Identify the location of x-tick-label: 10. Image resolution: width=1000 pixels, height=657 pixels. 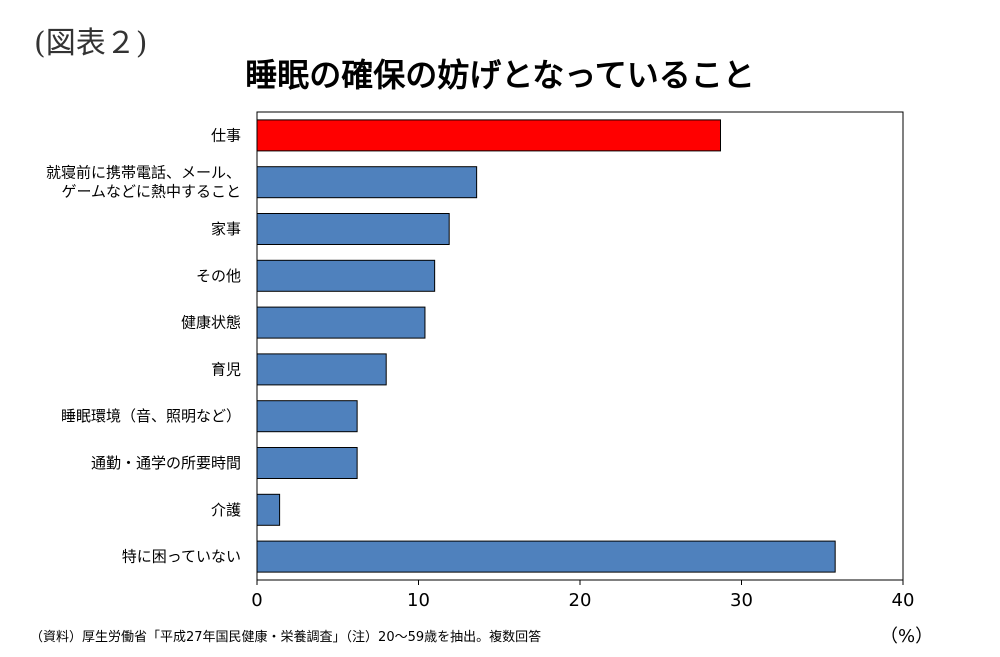
(418, 600).